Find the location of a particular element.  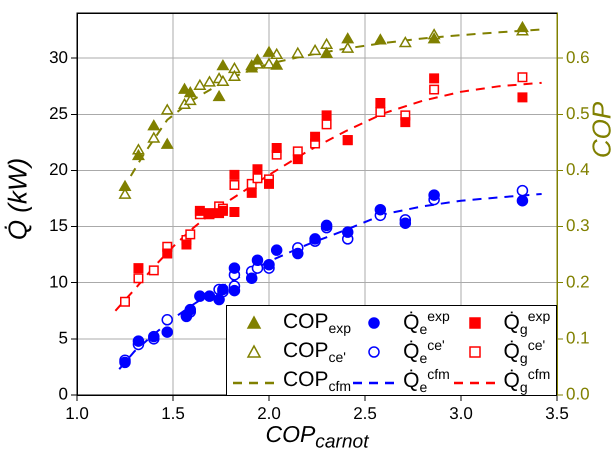

x-tick-label: 2.0 is located at coordinates (269, 413).